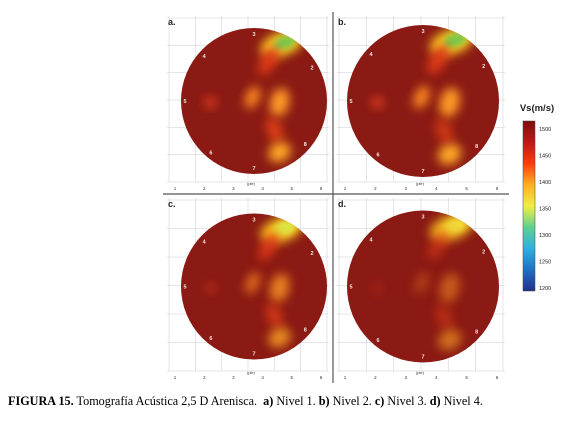 The image size is (570, 421). I want to click on tomogram-panel-b: 1 2 3 4 5 6 (pie) b. 2 3 4 5 6 7 8, so click(421, 103).